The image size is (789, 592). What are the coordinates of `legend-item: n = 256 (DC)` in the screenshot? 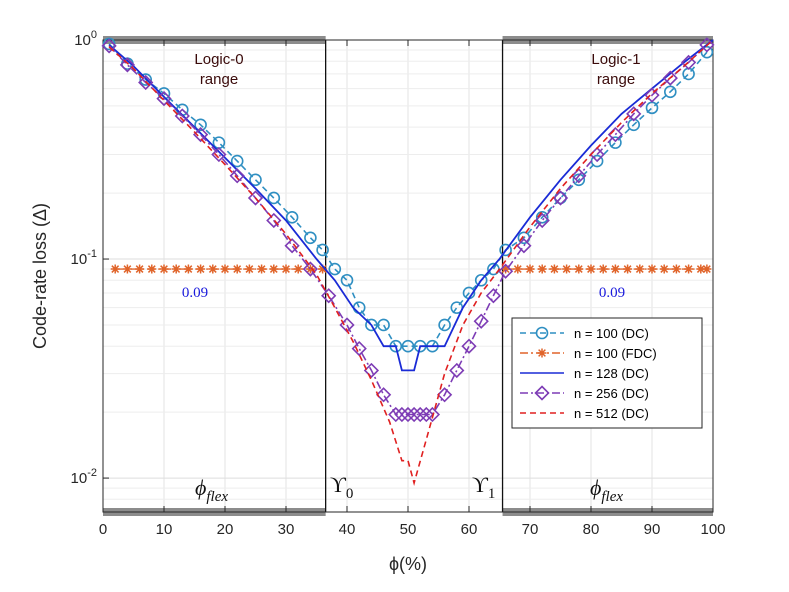 It's located at (584, 393).